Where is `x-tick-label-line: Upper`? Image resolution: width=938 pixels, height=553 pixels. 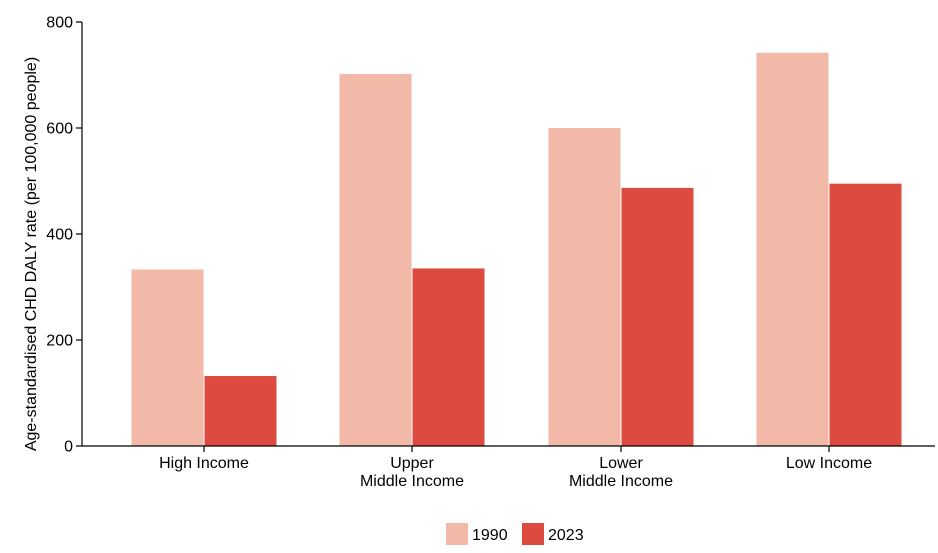 x-tick-label-line: Upper is located at coordinates (412, 463).